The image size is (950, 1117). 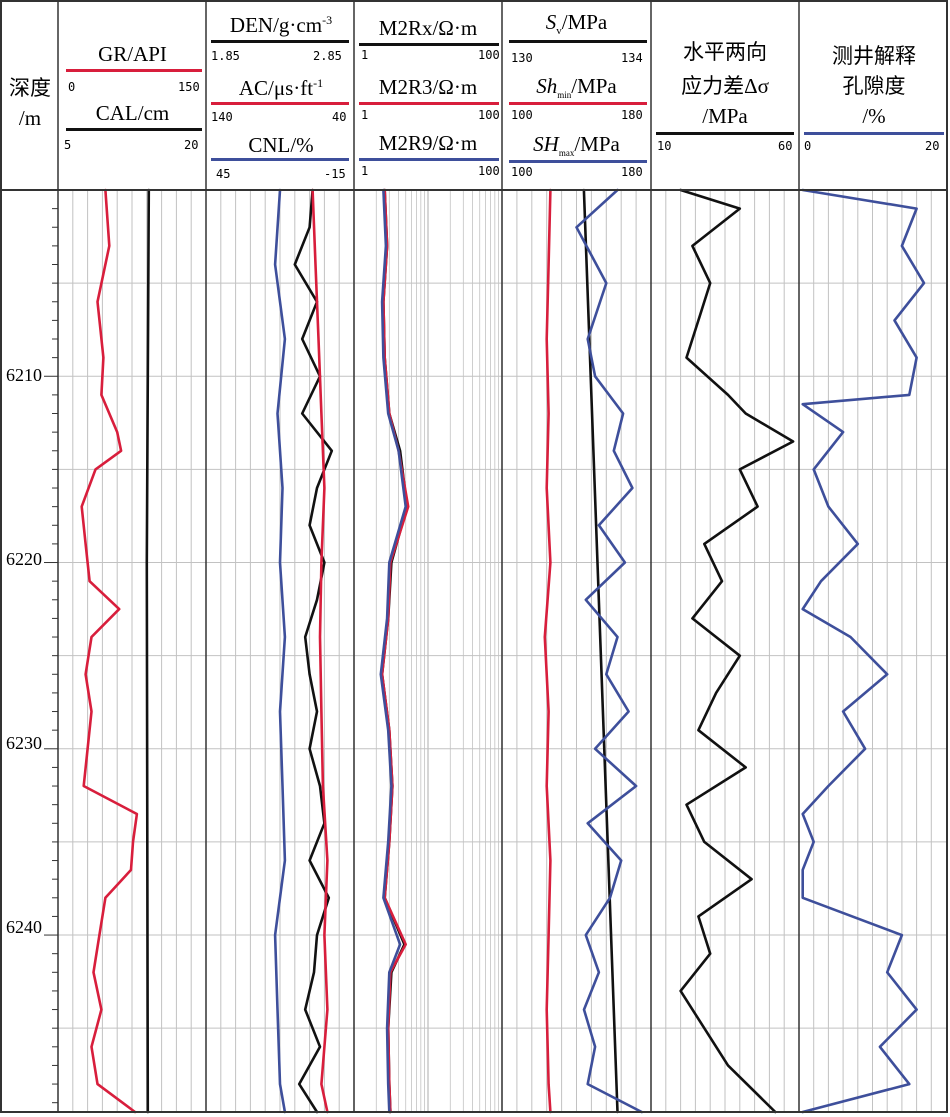 What do you see at coordinates (632, 58) in the screenshot?
I see `sv-scale-max: 134` at bounding box center [632, 58].